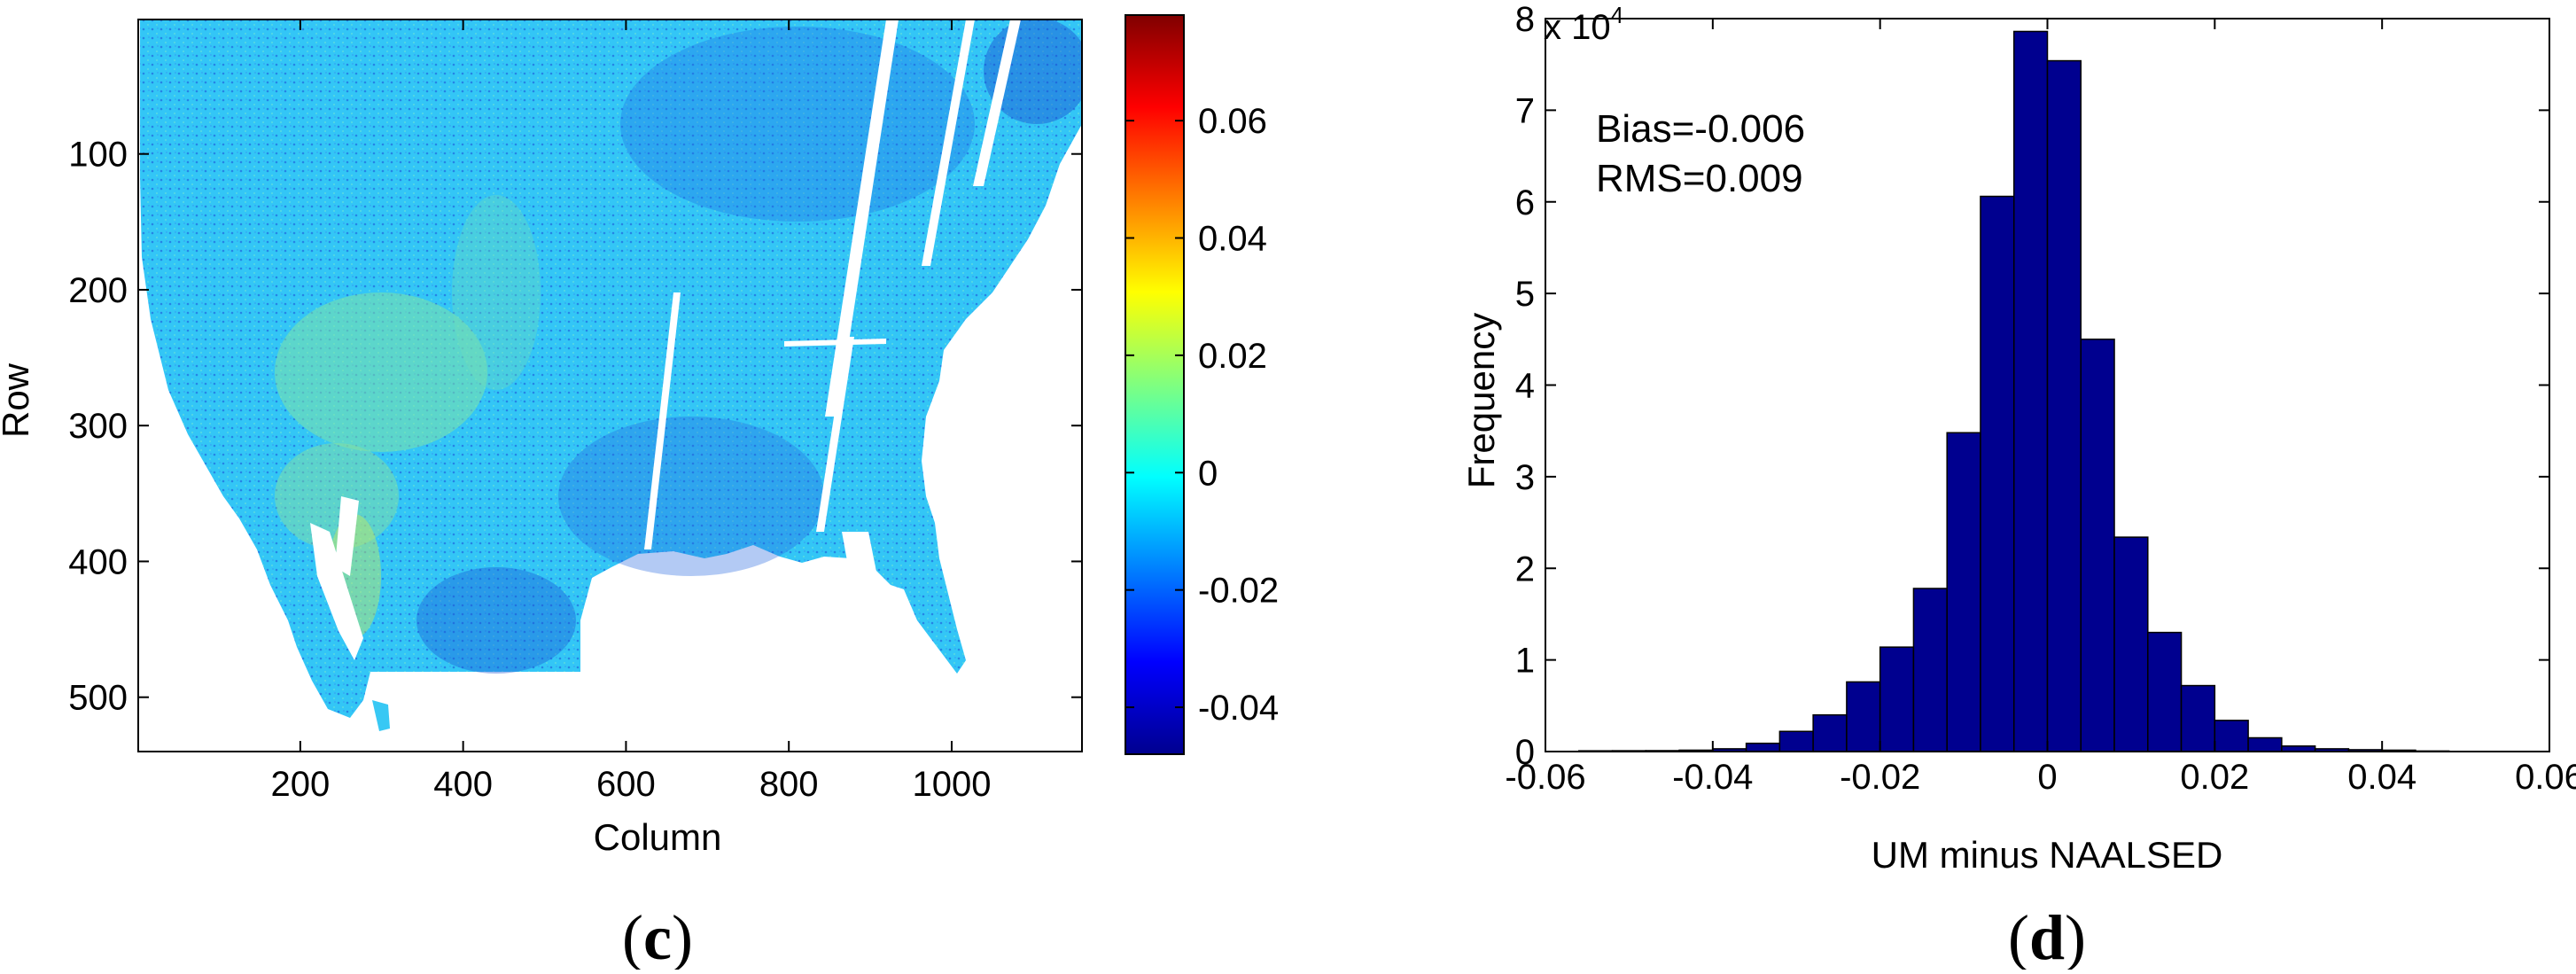 This screenshot has width=2576, height=974. I want to click on colorbar-tick-label: -0.04, so click(1239, 708).